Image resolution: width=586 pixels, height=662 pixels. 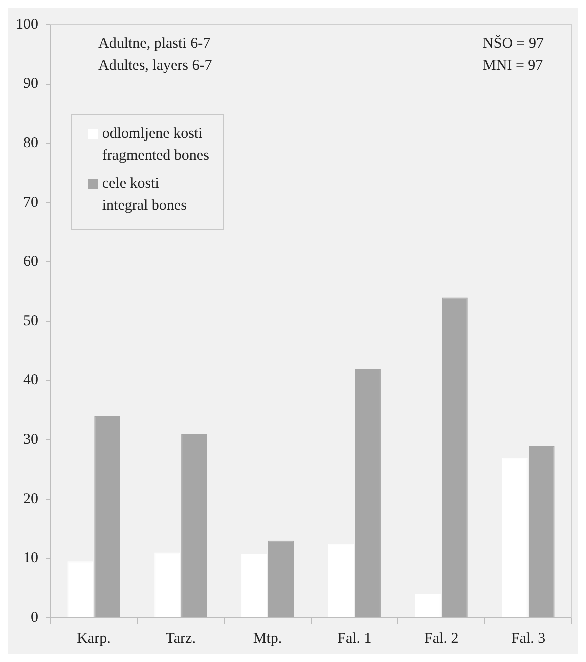 What do you see at coordinates (31, 262) in the screenshot?
I see `y-tick-label: 60` at bounding box center [31, 262].